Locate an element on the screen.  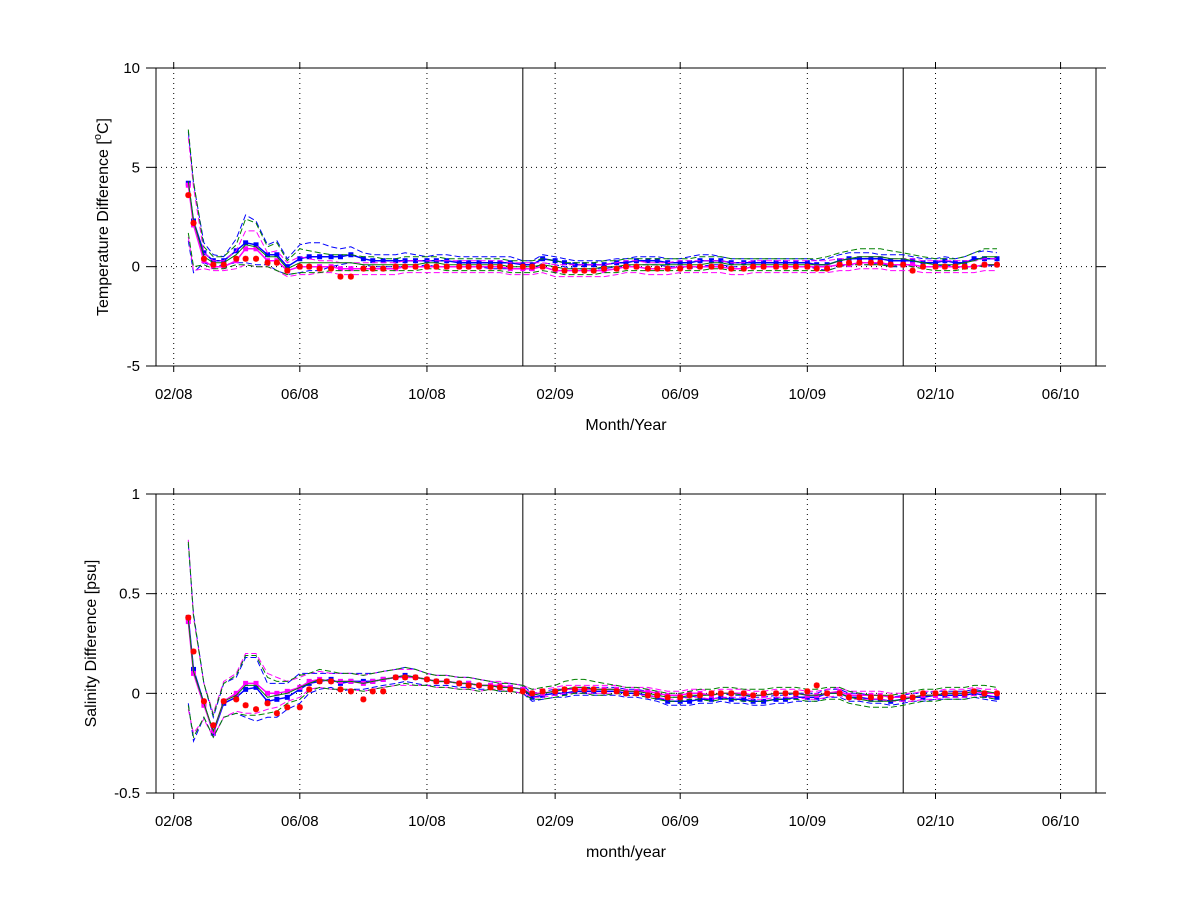
x-tick-label: 10/08 is located at coordinates (427, 394).